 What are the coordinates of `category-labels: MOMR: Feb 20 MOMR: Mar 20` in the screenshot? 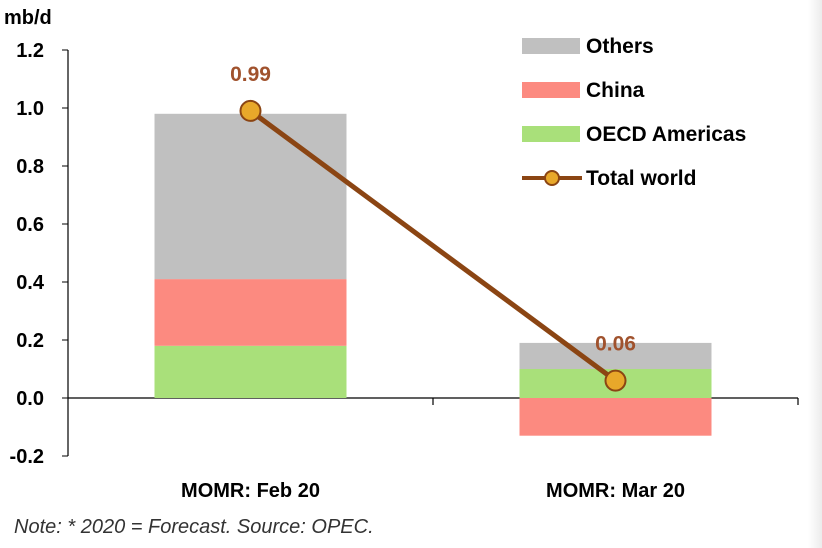 It's located at (433, 491).